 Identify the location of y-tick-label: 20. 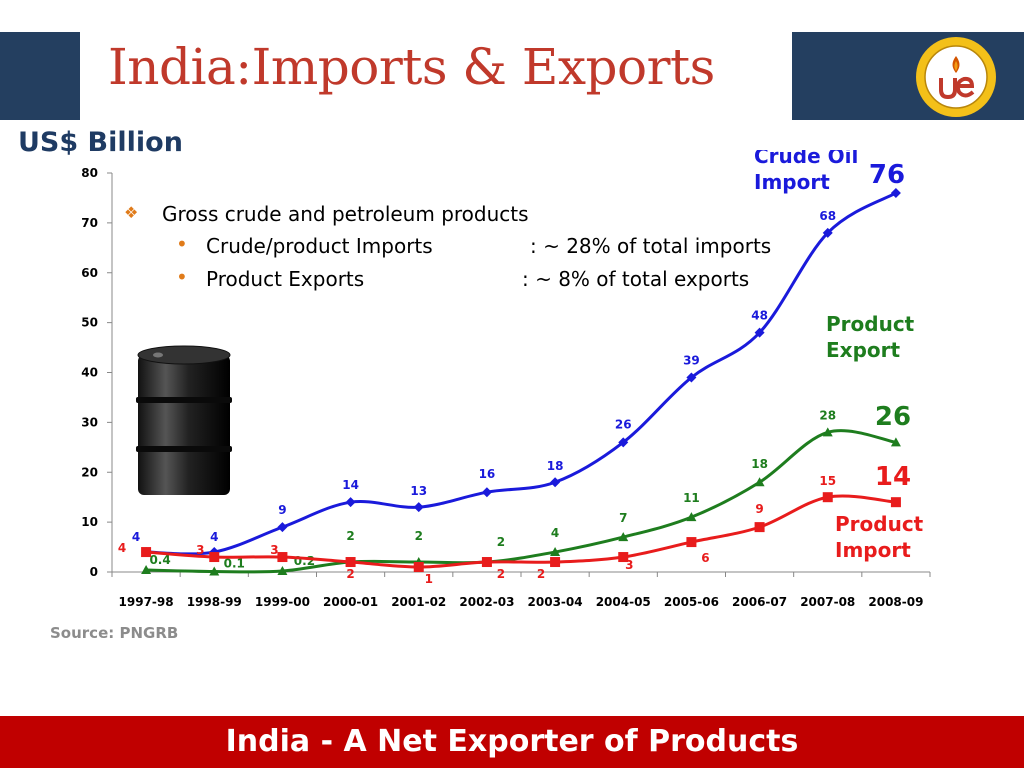
(89, 472).